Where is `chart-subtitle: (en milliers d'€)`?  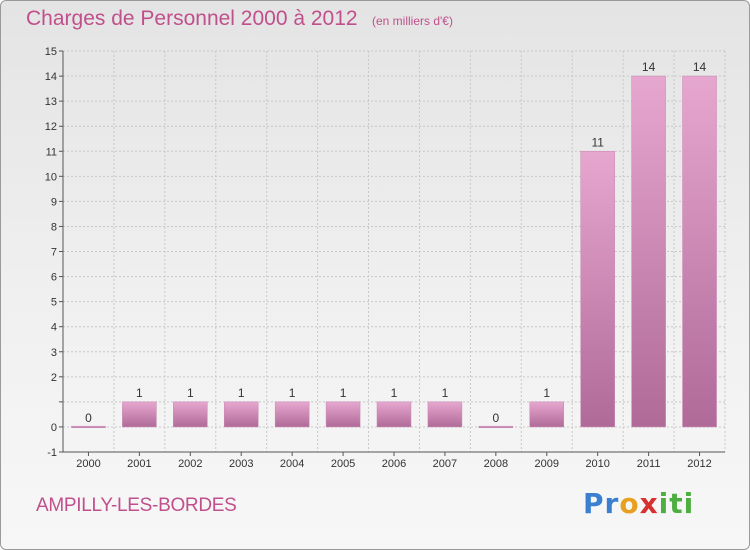 chart-subtitle: (en milliers d'€) is located at coordinates (412, 21).